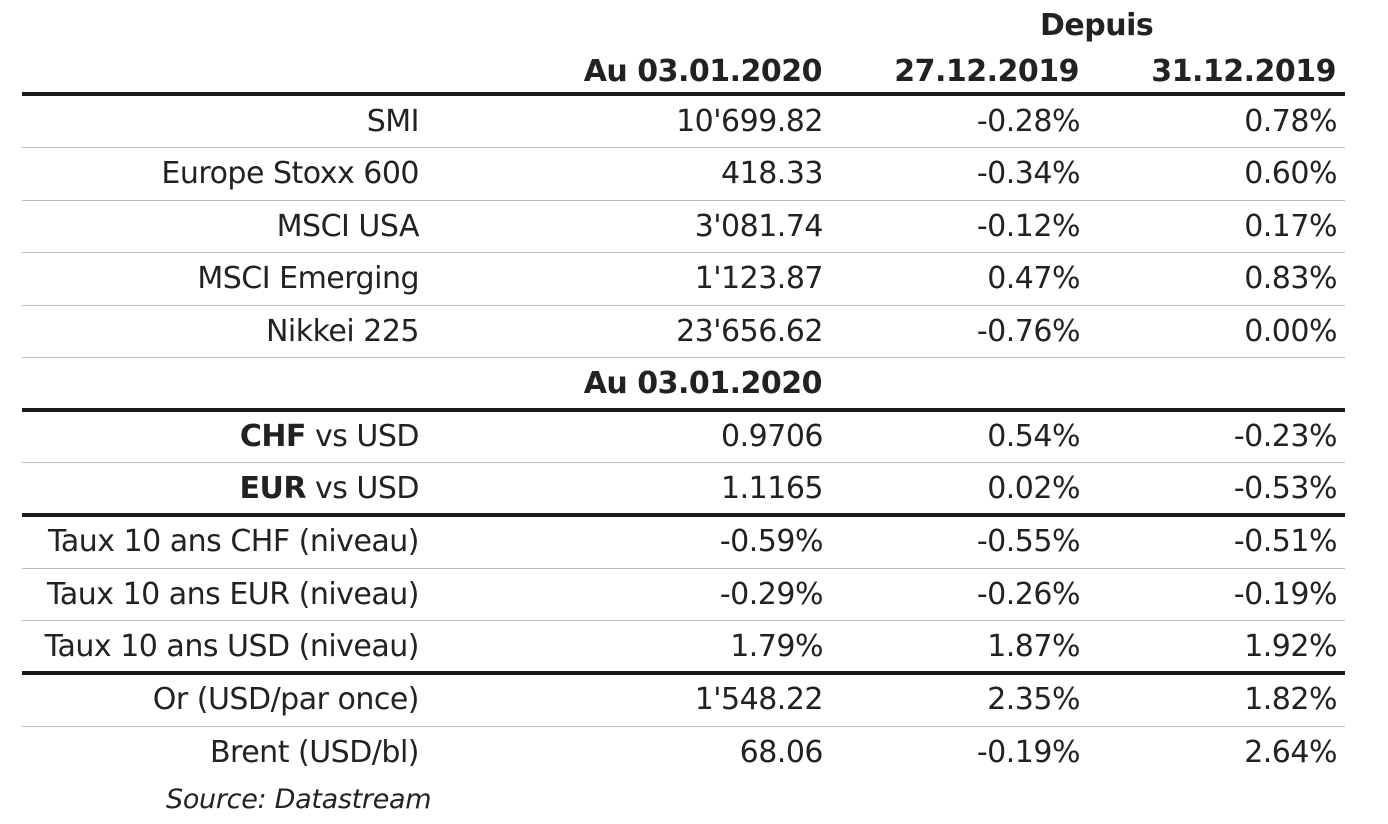 The height and width of the screenshot is (824, 1388). What do you see at coordinates (749, 121) in the screenshot?
I see `row-value: 10'699.82` at bounding box center [749, 121].